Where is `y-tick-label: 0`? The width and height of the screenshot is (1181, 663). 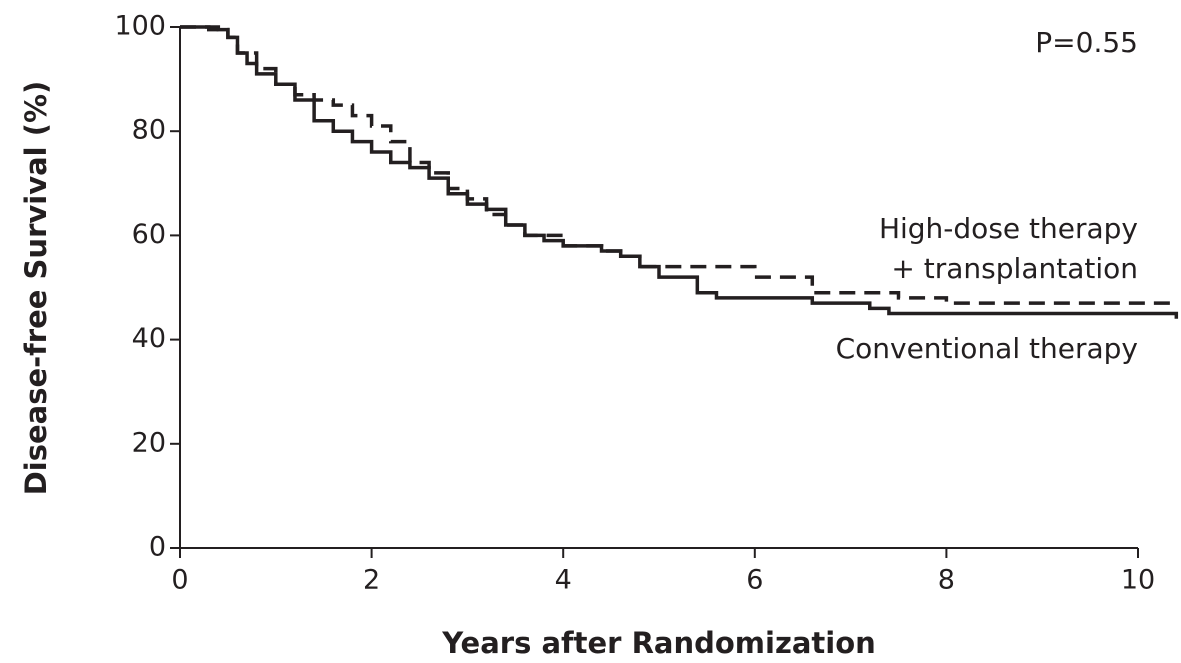 y-tick-label: 0 is located at coordinates (157, 547).